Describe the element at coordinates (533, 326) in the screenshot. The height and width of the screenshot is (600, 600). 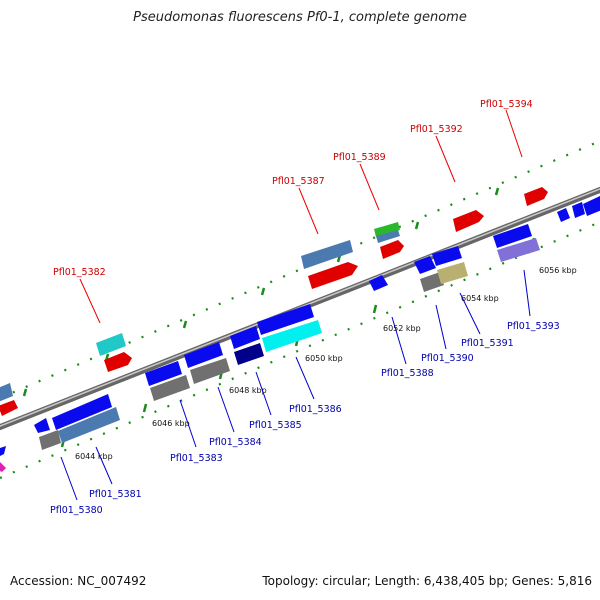
I see `gene-label-reverse: Pfl01_5393` at that location.